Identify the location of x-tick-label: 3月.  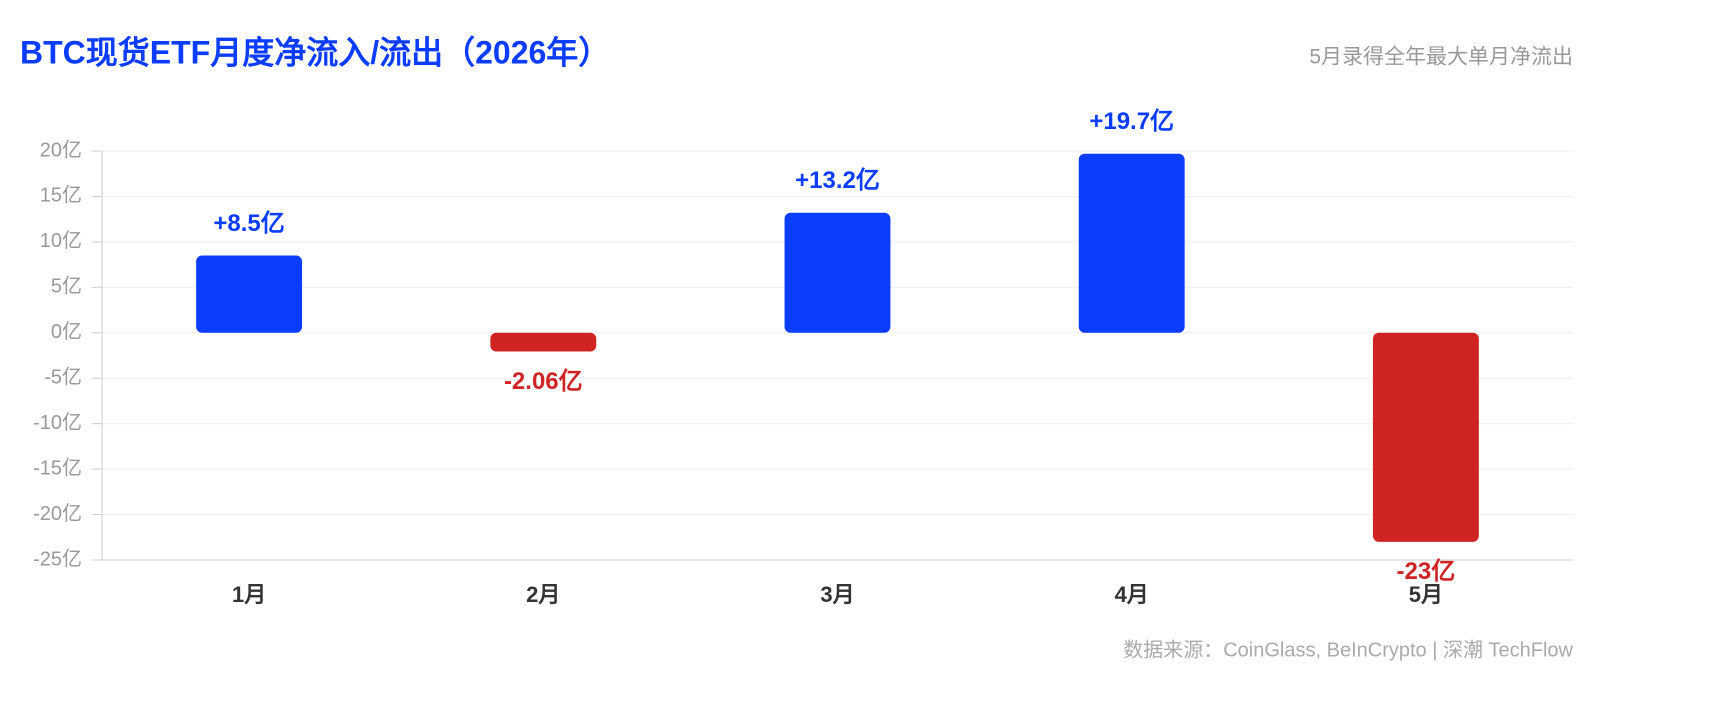
(837, 594).